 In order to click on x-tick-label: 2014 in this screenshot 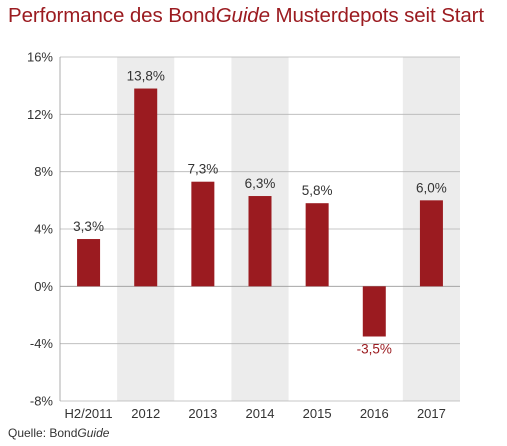, I will do `click(260, 413)`.